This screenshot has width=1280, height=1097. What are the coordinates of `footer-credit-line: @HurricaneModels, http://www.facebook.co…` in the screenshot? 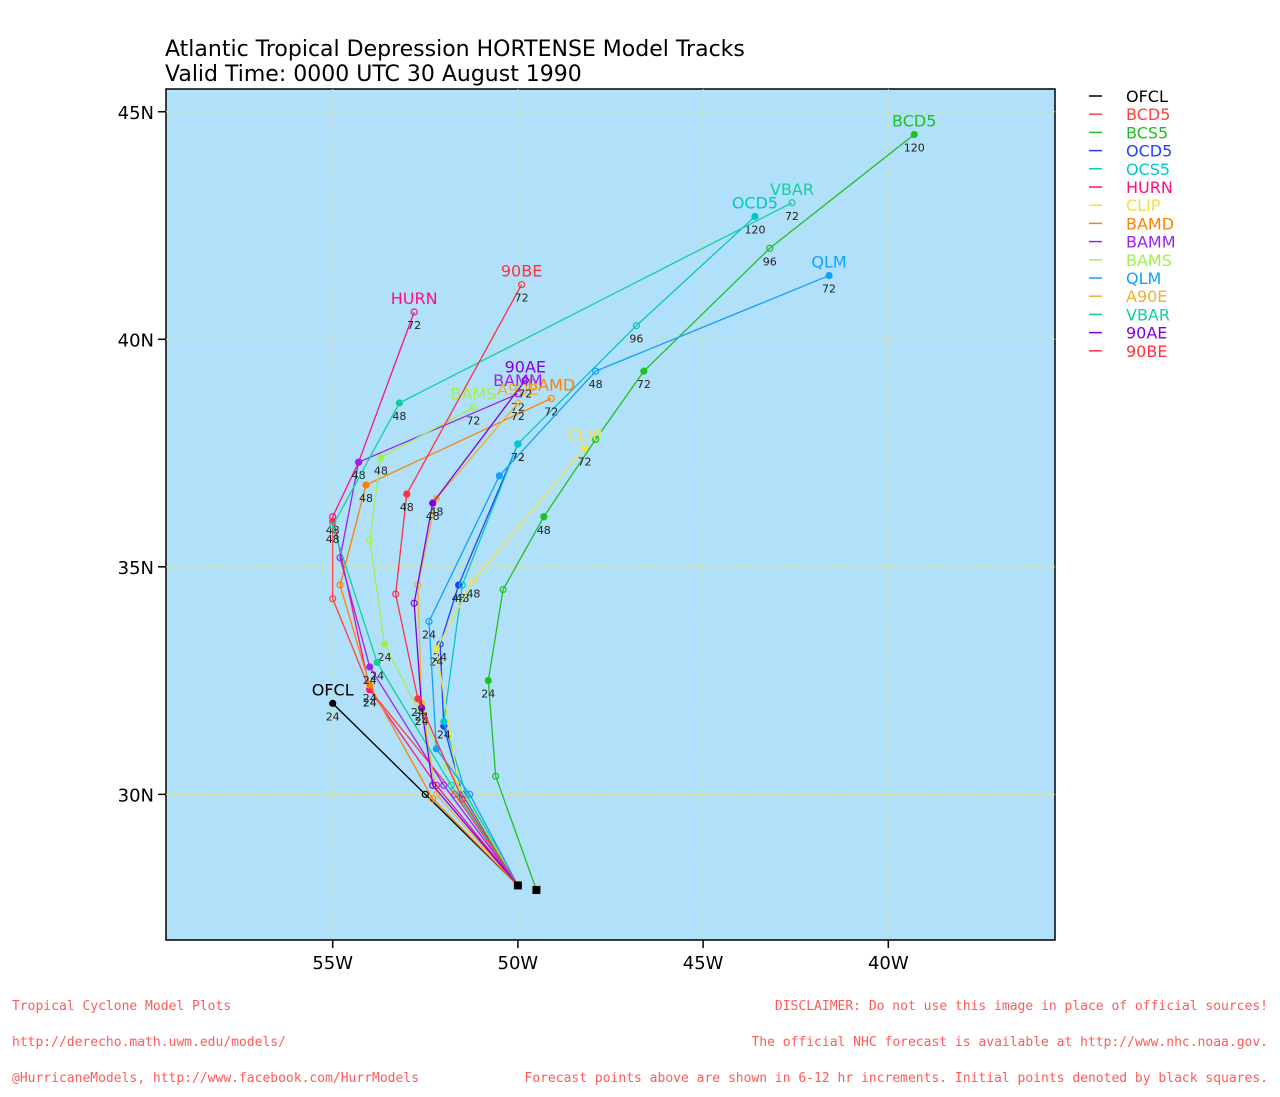 It's located at (215, 1078).